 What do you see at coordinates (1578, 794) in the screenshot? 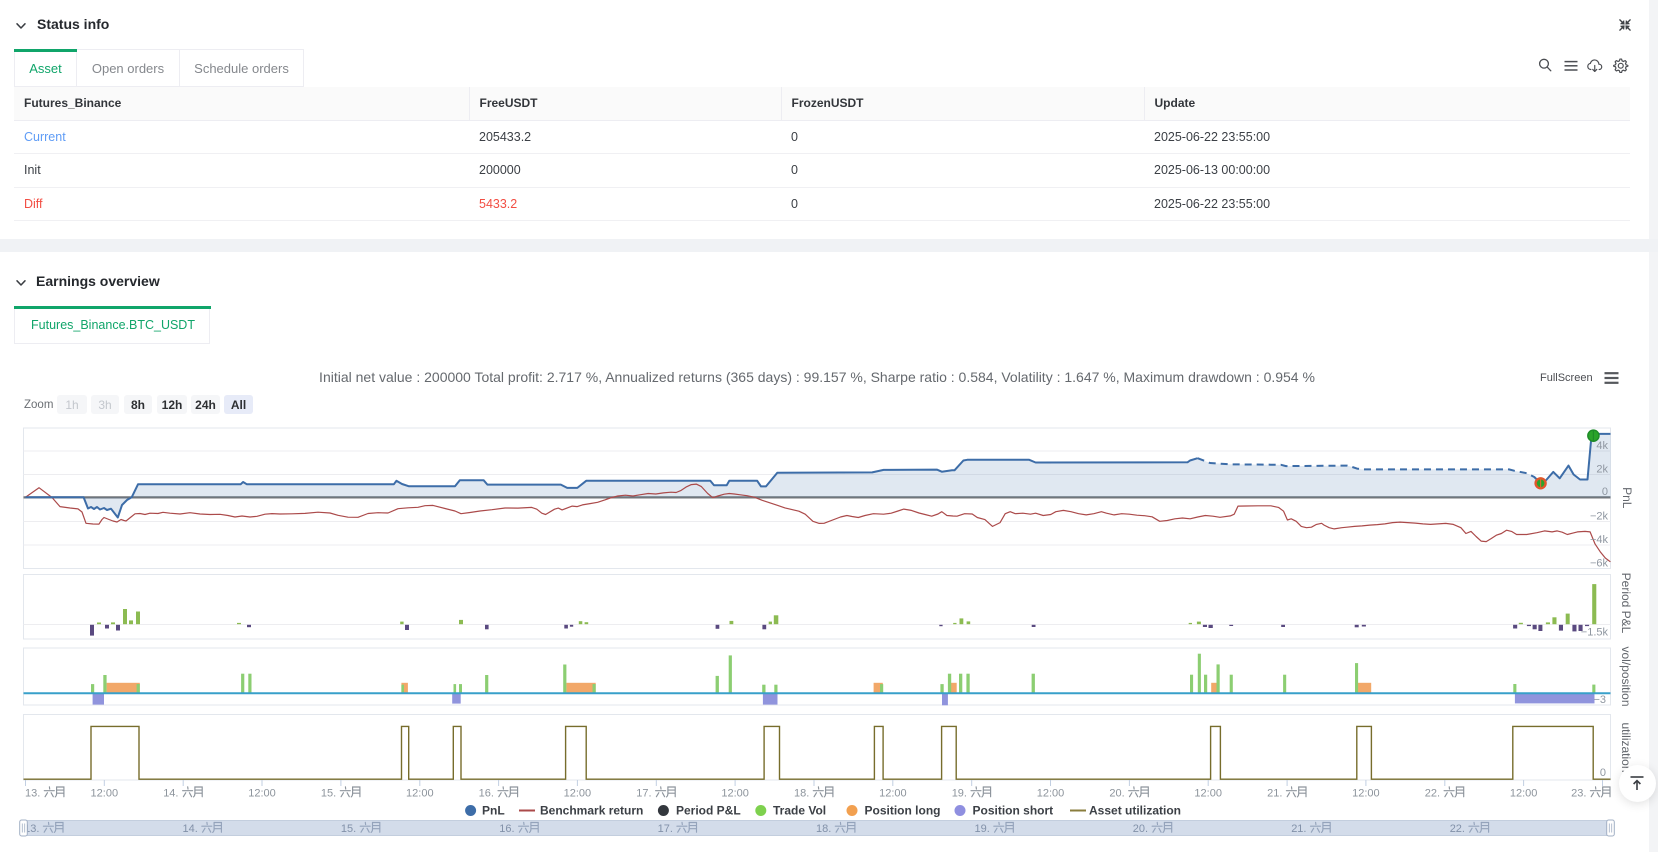
I see `svg-text: 23.` at bounding box center [1578, 794].